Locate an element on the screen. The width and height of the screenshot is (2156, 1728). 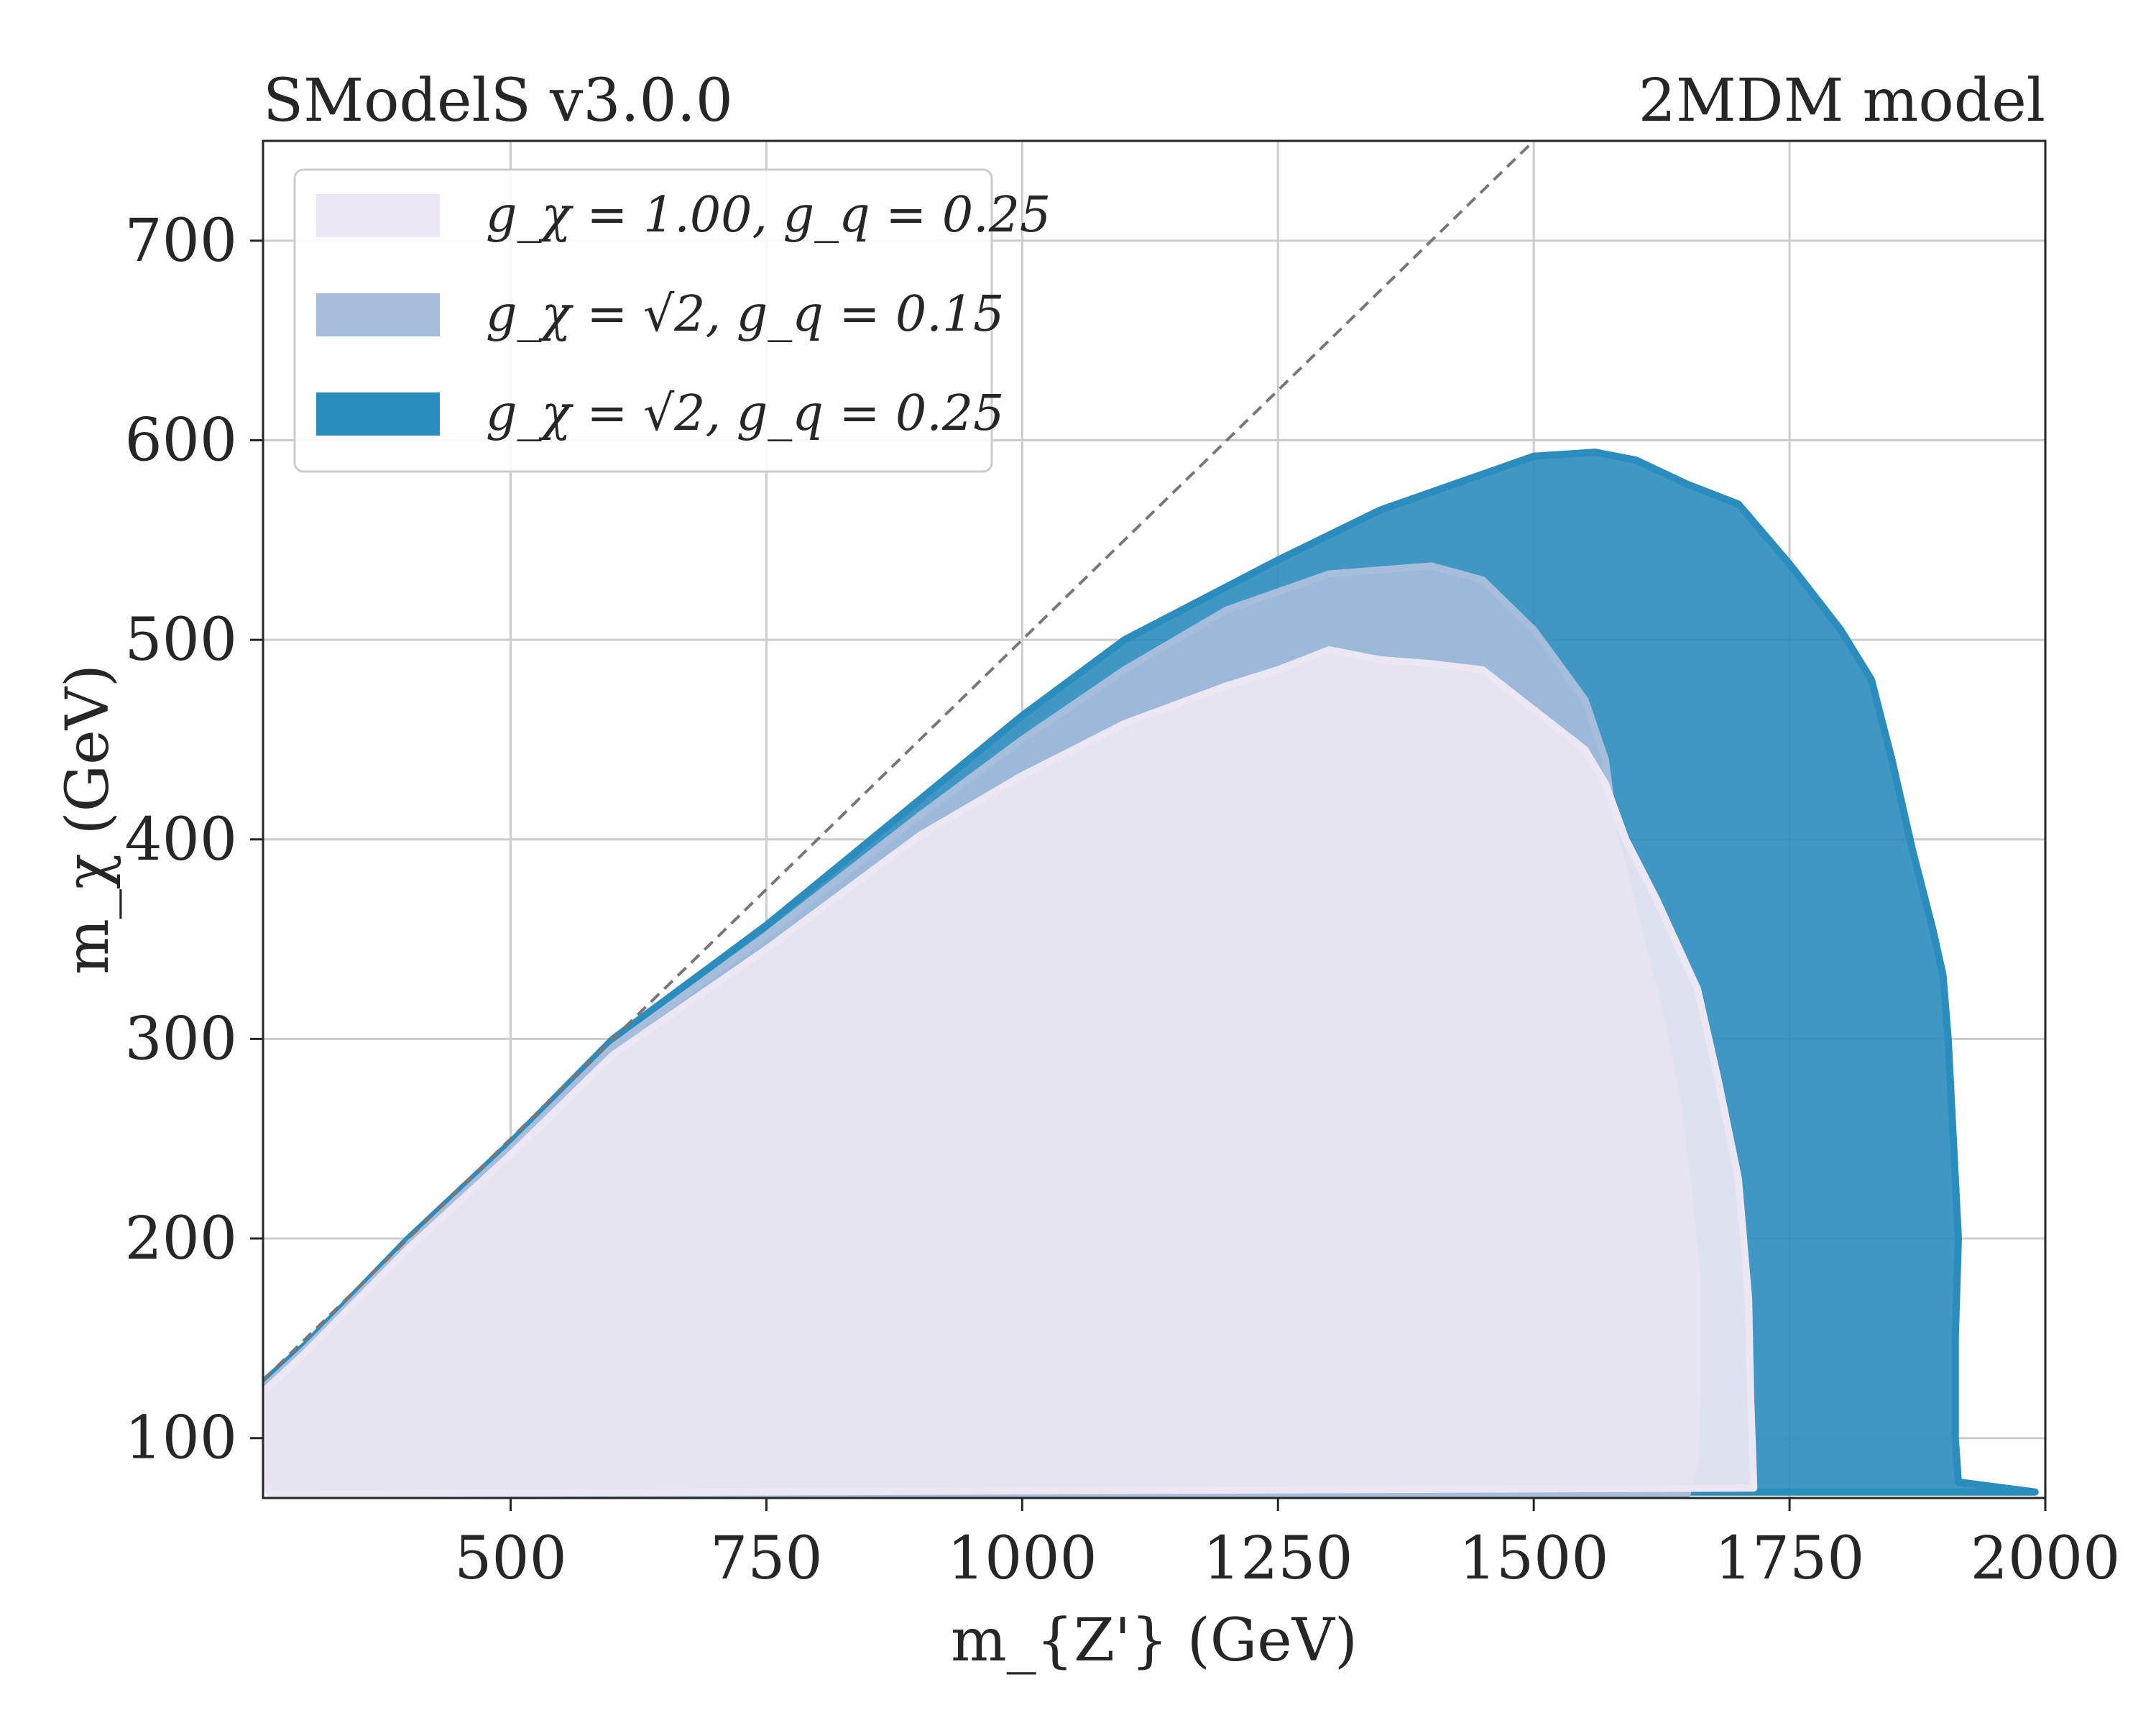
title-right: 2MDM model is located at coordinates (1842, 101).